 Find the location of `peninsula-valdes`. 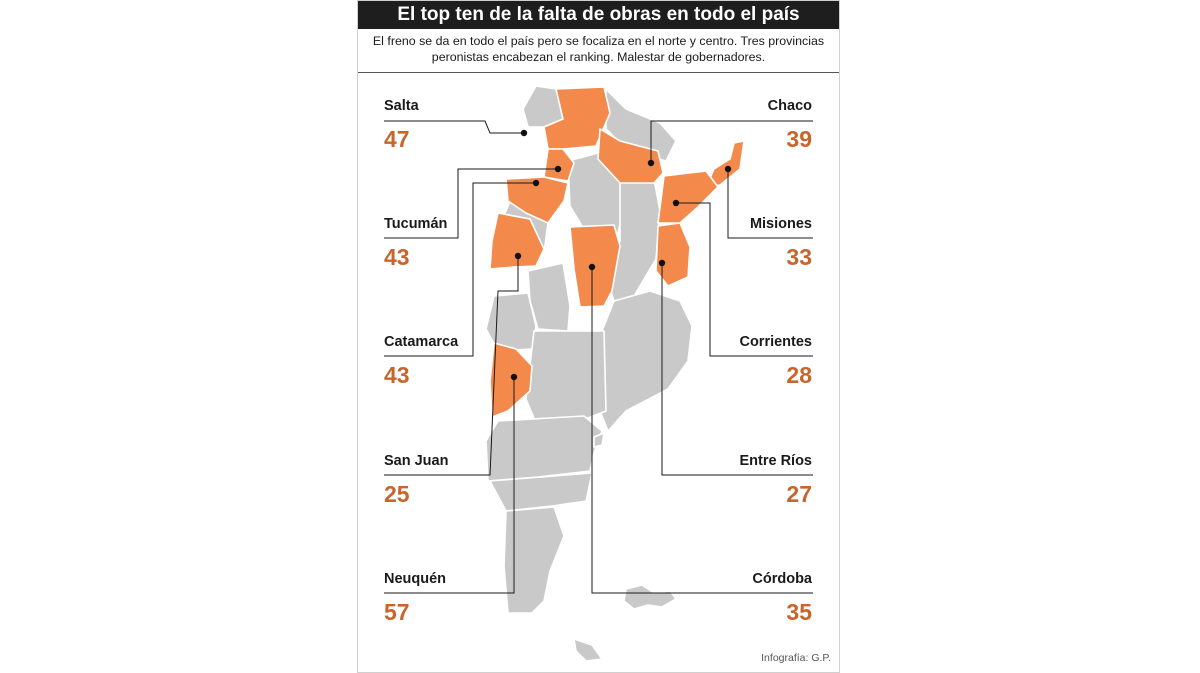

peninsula-valdes is located at coordinates (599, 440).